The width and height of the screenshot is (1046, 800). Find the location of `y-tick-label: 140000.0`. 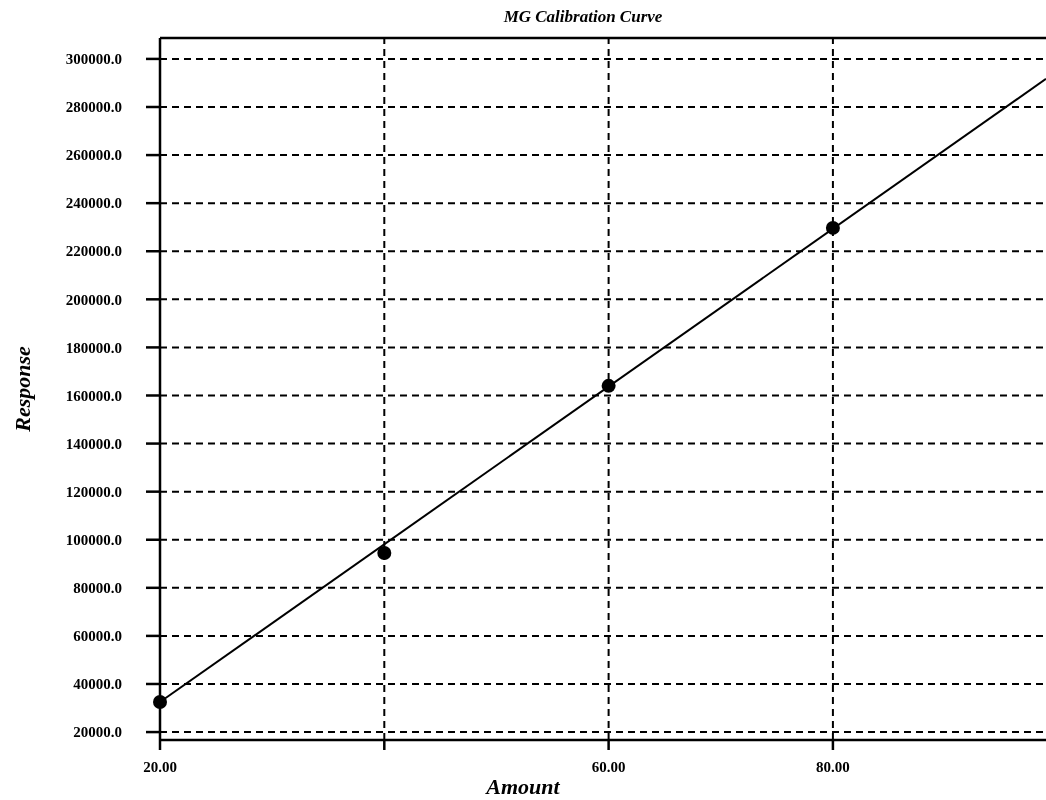

y-tick-label: 140000.0 is located at coordinates (93, 443).